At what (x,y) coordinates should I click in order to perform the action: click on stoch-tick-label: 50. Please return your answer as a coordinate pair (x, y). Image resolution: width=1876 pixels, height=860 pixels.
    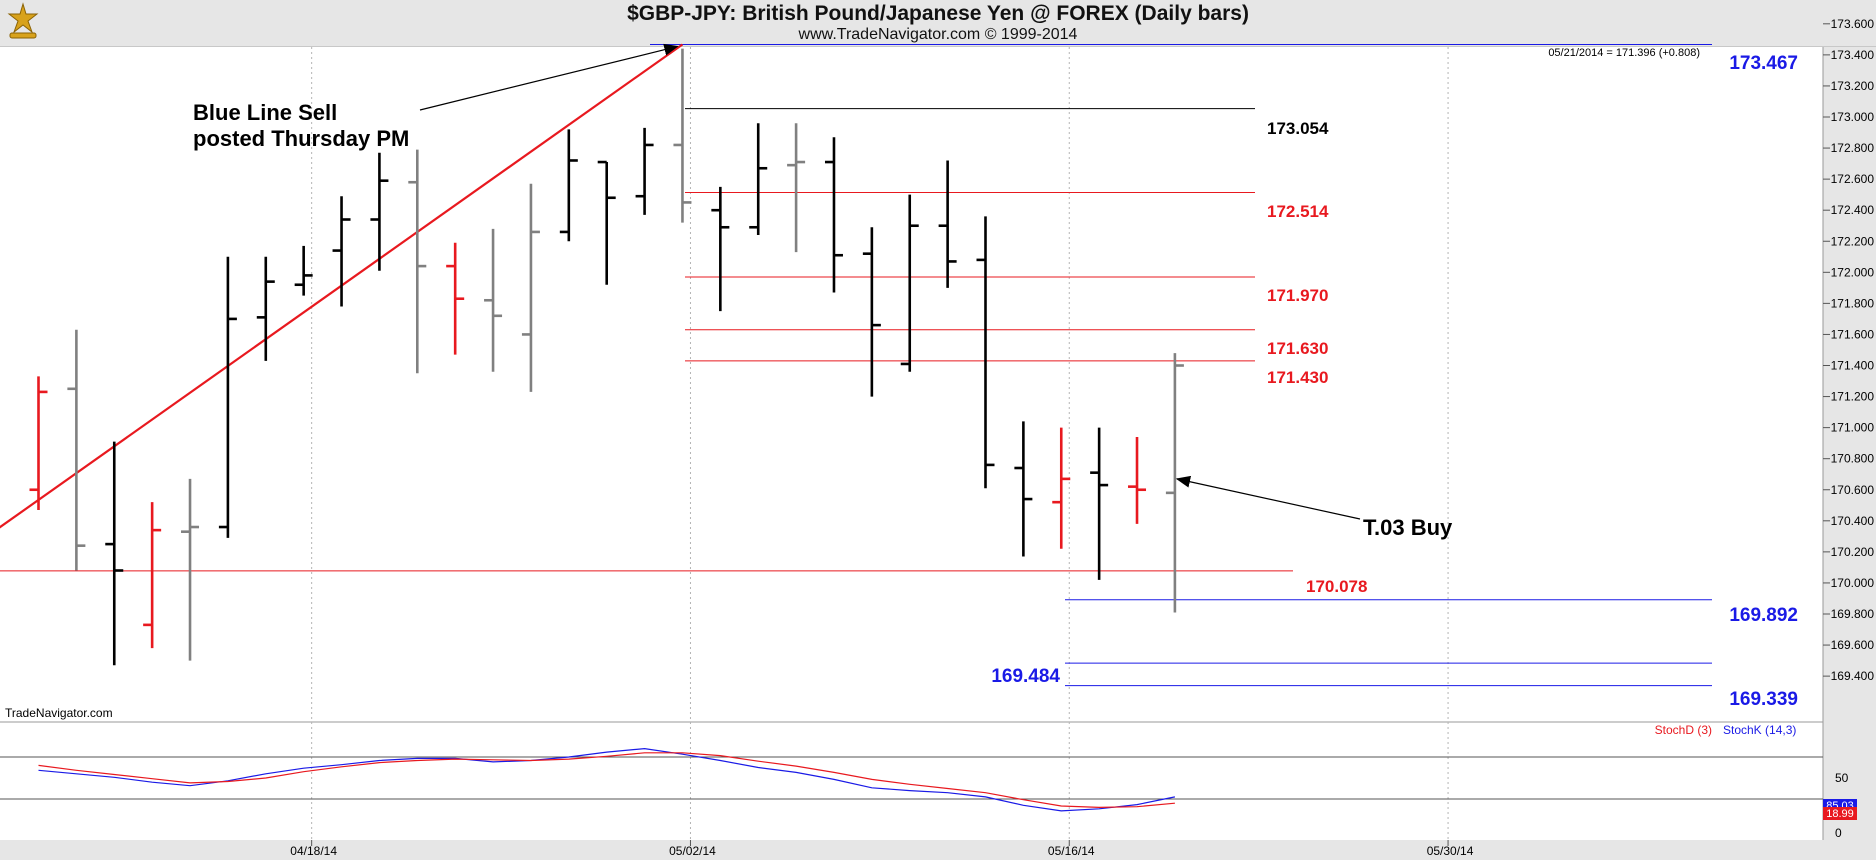
    Looking at the image, I should click on (1842, 778).